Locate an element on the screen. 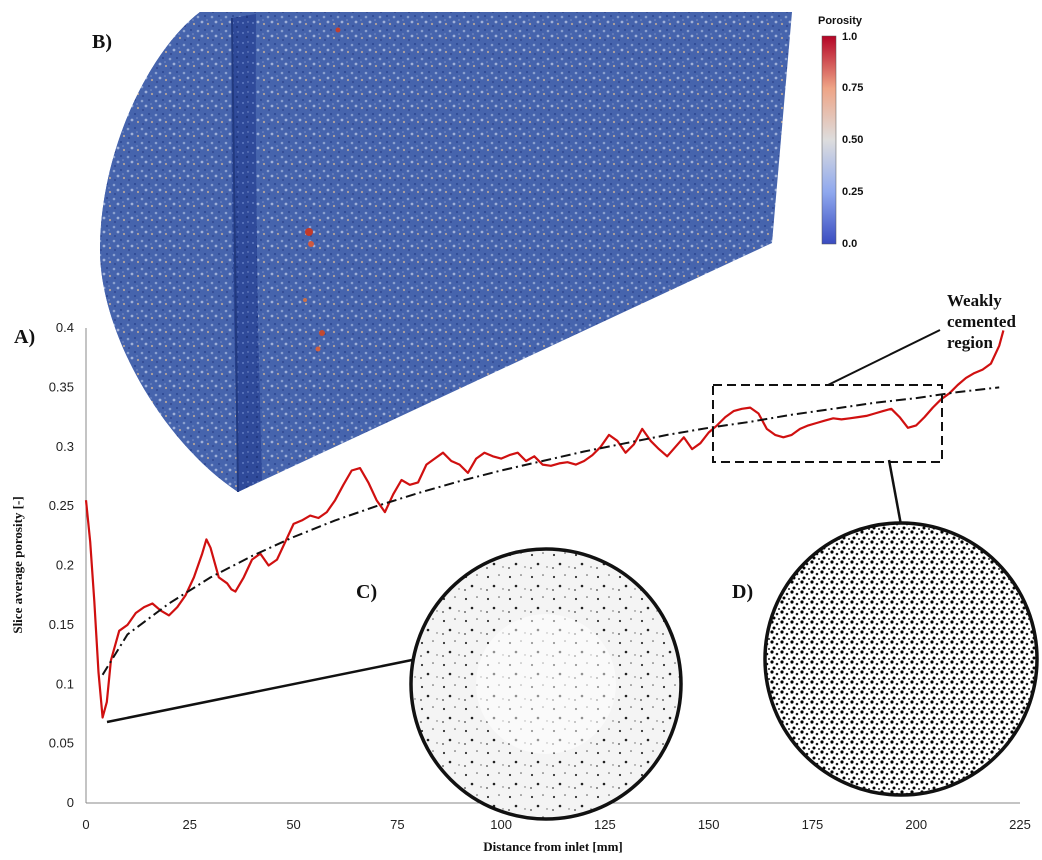 Image resolution: width=1042 pixels, height=860 pixels. x-tick-label: 100 is located at coordinates (501, 824).